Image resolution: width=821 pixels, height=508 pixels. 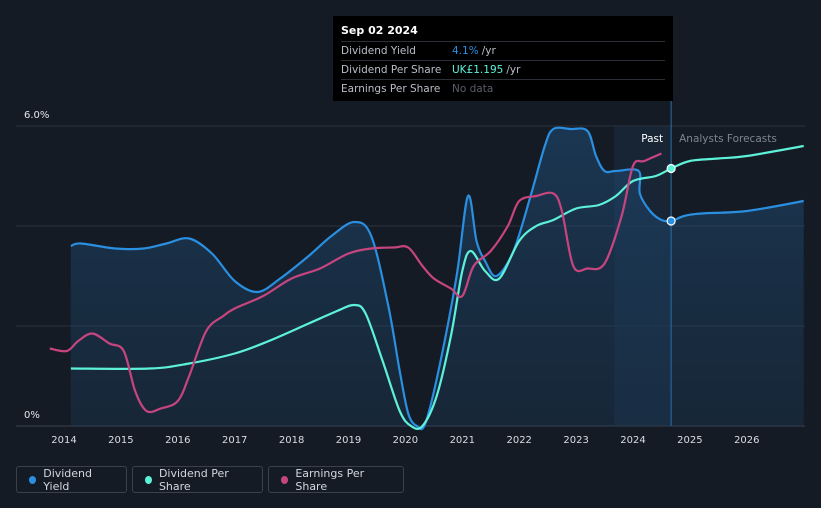 What do you see at coordinates (193, 479) in the screenshot?
I see `legend-label: Dividend Per Share` at bounding box center [193, 479].